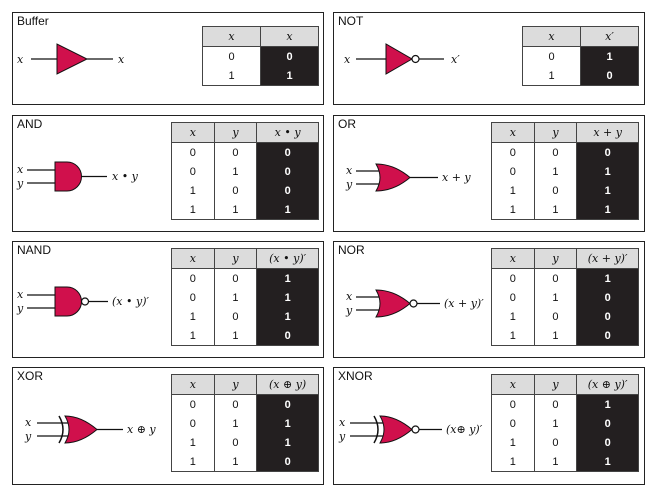  I want to click on xor-gate-symbol: x y x ⊕ y, so click(90, 429).